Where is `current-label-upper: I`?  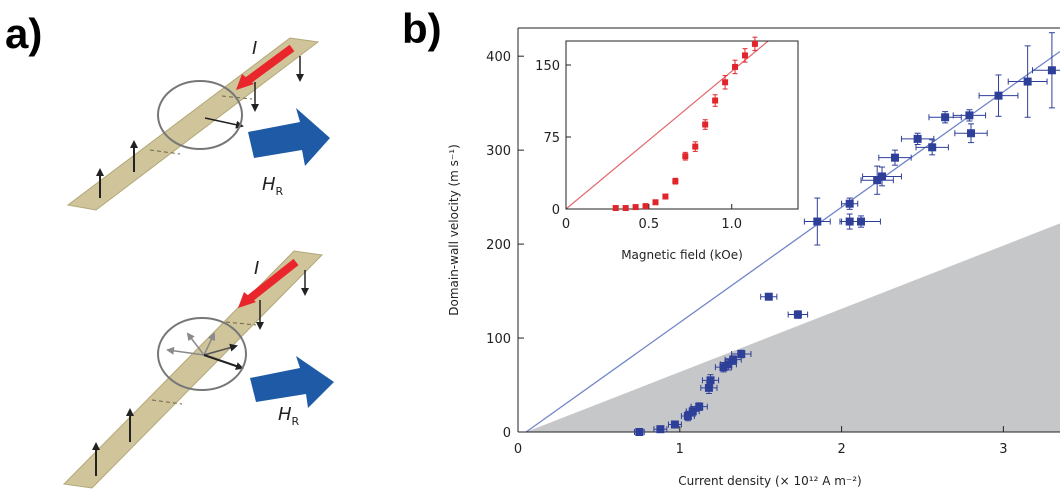
current-label-upper: I is located at coordinates (254, 48).